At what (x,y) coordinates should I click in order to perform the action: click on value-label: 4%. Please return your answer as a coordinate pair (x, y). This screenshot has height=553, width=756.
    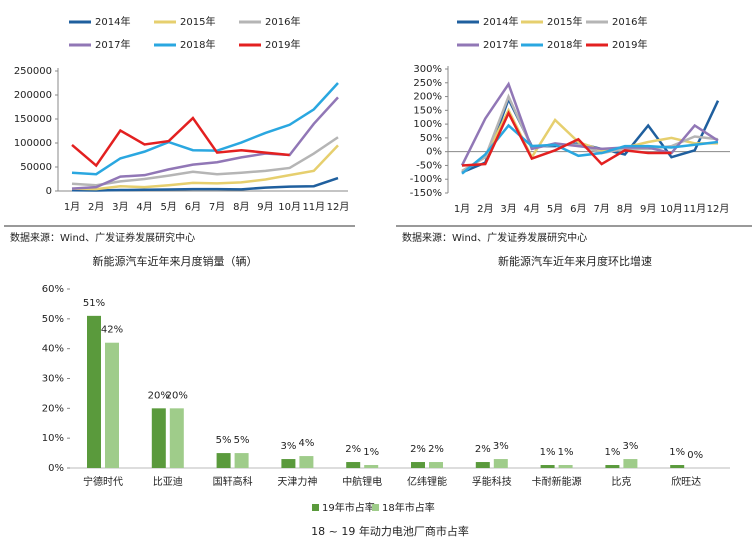
    Looking at the image, I should click on (306, 443).